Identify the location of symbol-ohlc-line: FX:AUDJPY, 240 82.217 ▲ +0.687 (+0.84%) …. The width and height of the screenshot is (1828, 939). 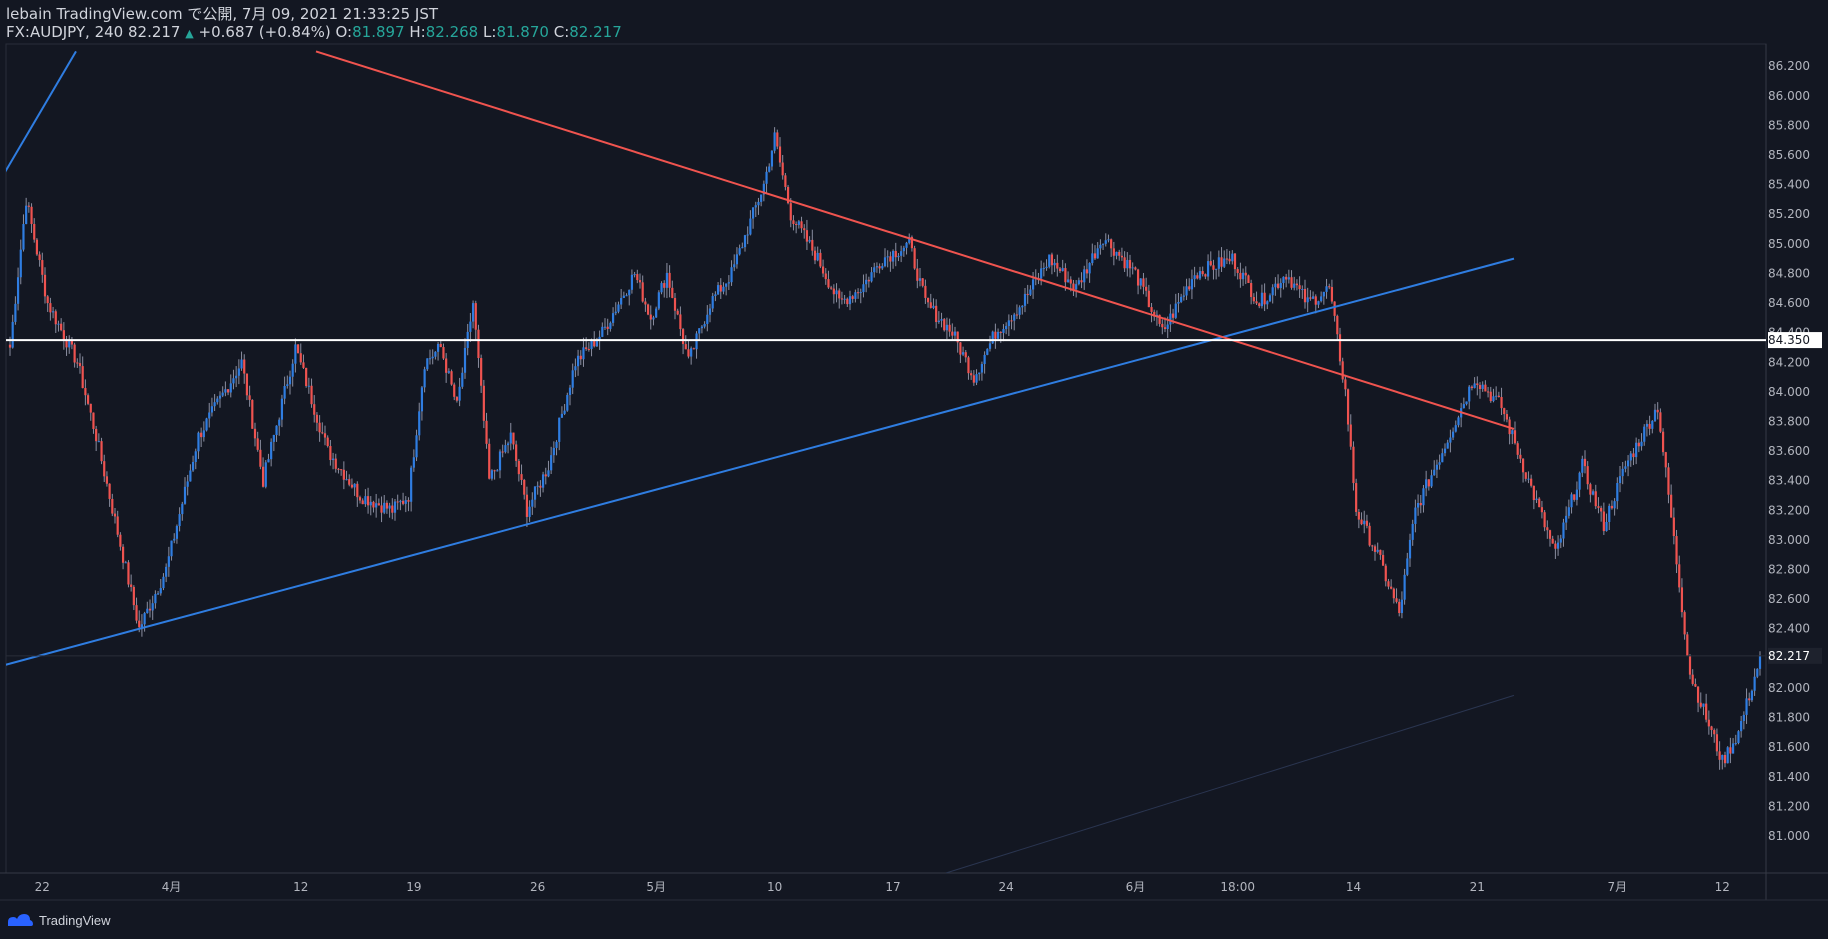
(314, 33).